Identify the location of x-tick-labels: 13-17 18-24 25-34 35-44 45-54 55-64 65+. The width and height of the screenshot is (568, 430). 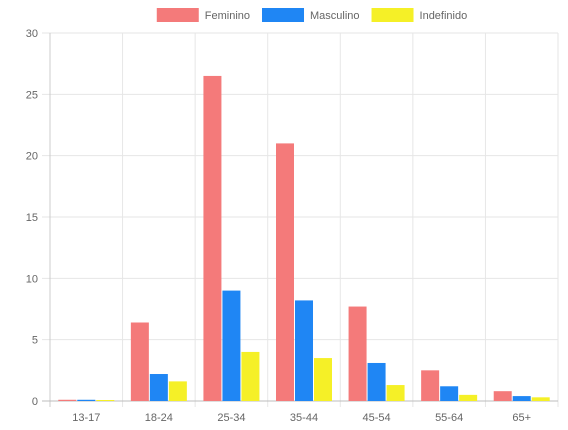
(301, 418).